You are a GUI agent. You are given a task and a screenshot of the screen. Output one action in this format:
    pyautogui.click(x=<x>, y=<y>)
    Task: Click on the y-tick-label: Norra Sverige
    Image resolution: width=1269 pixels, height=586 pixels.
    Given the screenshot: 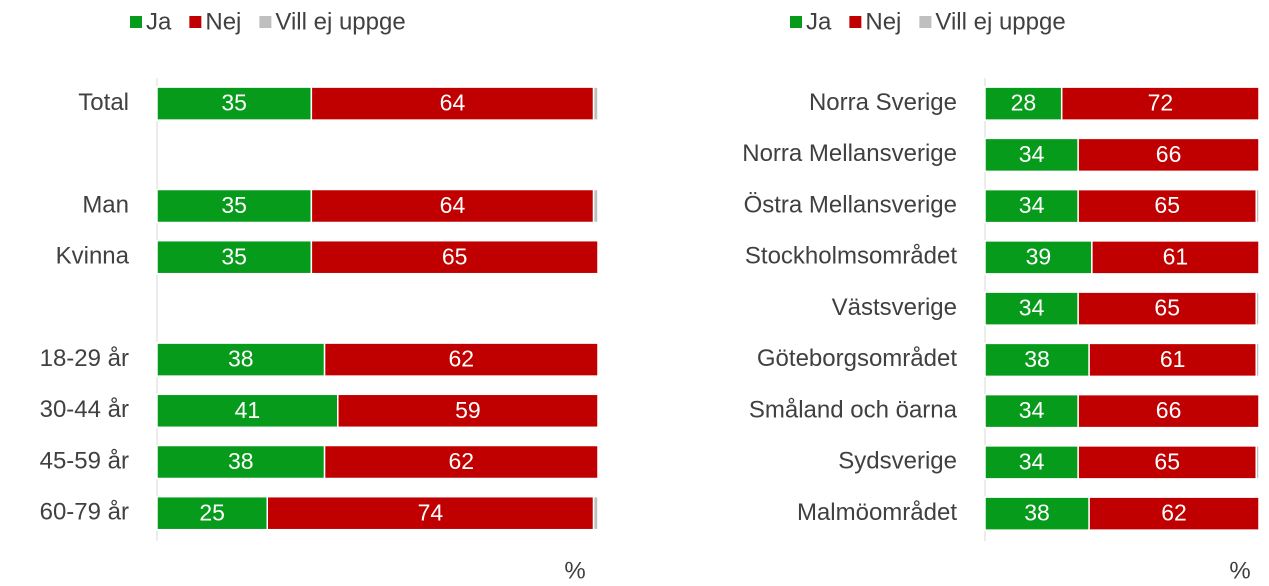 What is the action you would take?
    pyautogui.click(x=883, y=102)
    